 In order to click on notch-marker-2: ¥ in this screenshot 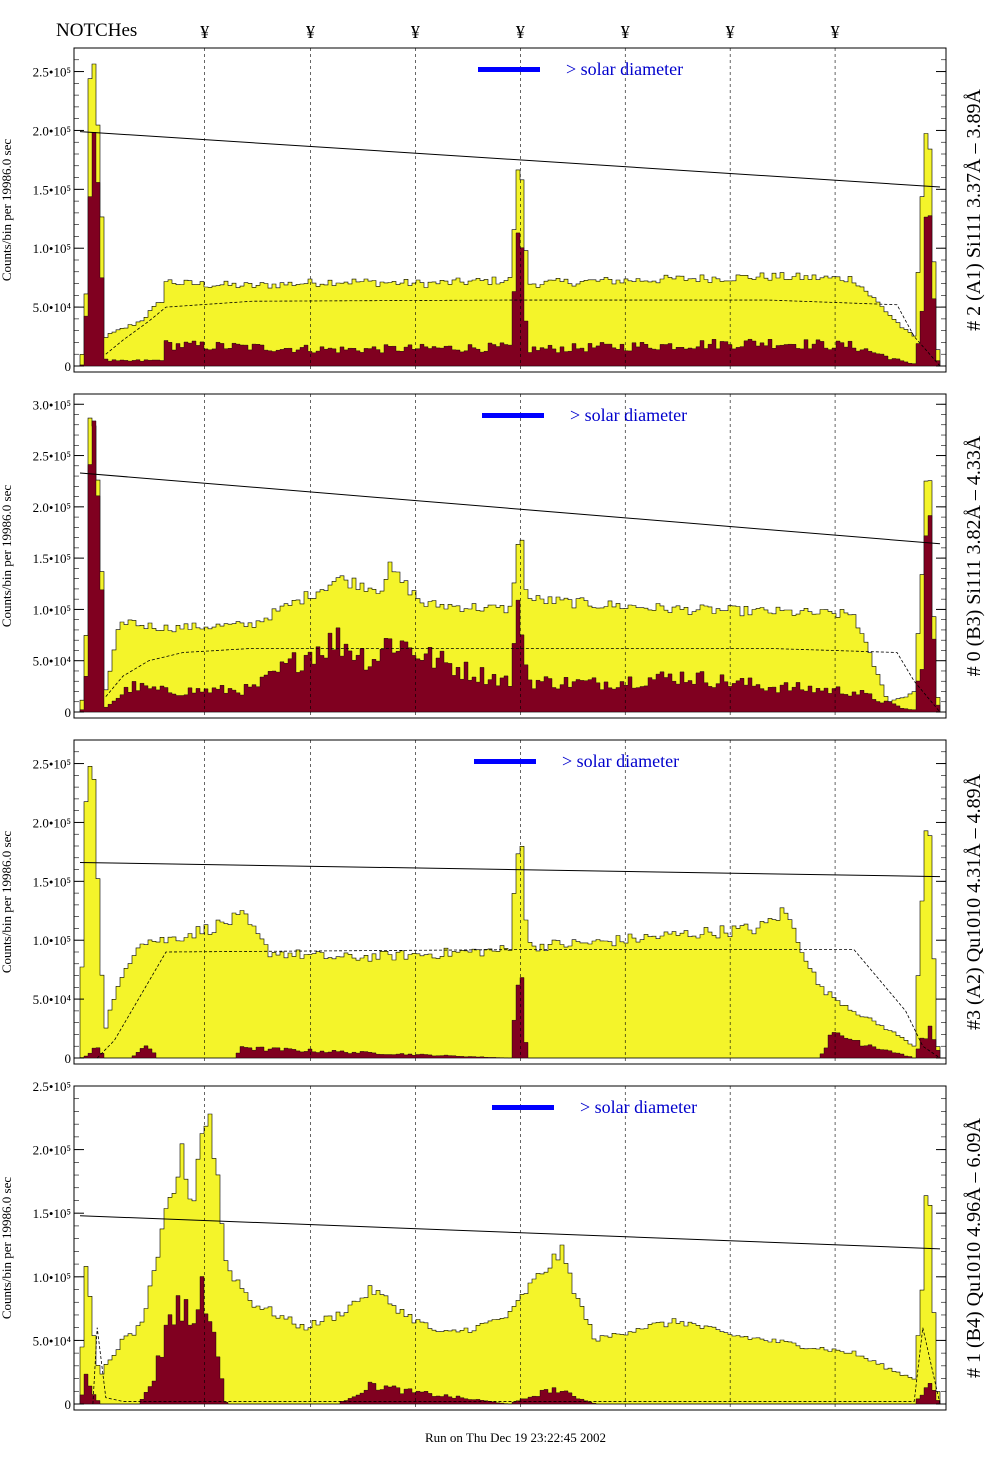, I will do `click(310, 32)`.